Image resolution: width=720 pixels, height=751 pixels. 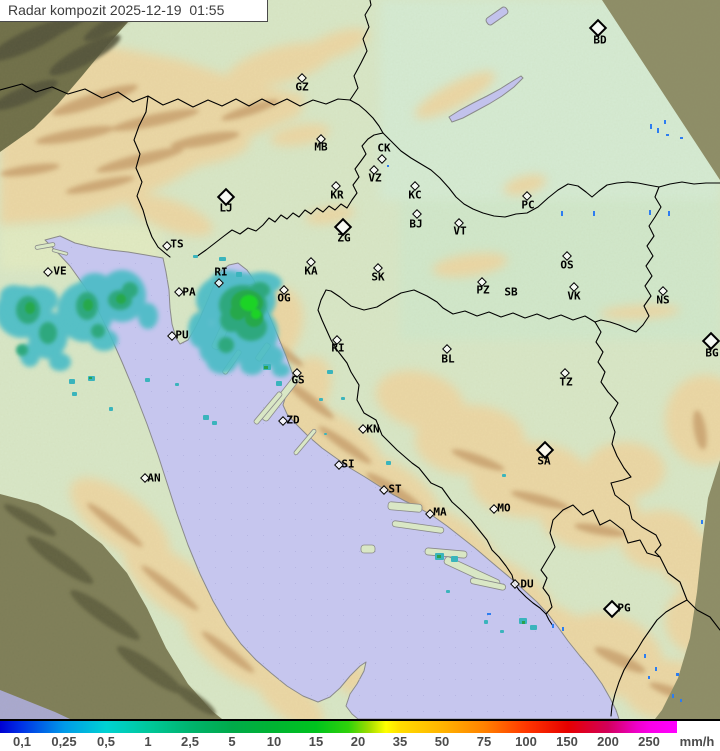 I want to click on legend-tick-15: 15, so click(x=316, y=741).